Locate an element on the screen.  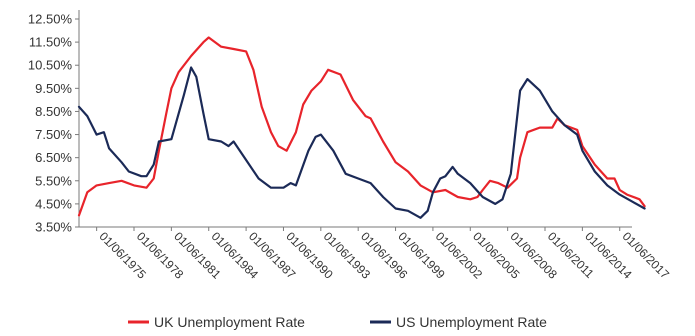
y-tick-label: 11.50% is located at coordinates (51, 42).